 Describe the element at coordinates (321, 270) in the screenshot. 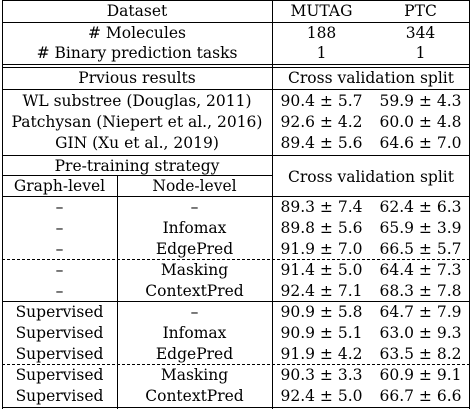

I see `pretrain-mutag: 91.4 ± 5.0` at that location.